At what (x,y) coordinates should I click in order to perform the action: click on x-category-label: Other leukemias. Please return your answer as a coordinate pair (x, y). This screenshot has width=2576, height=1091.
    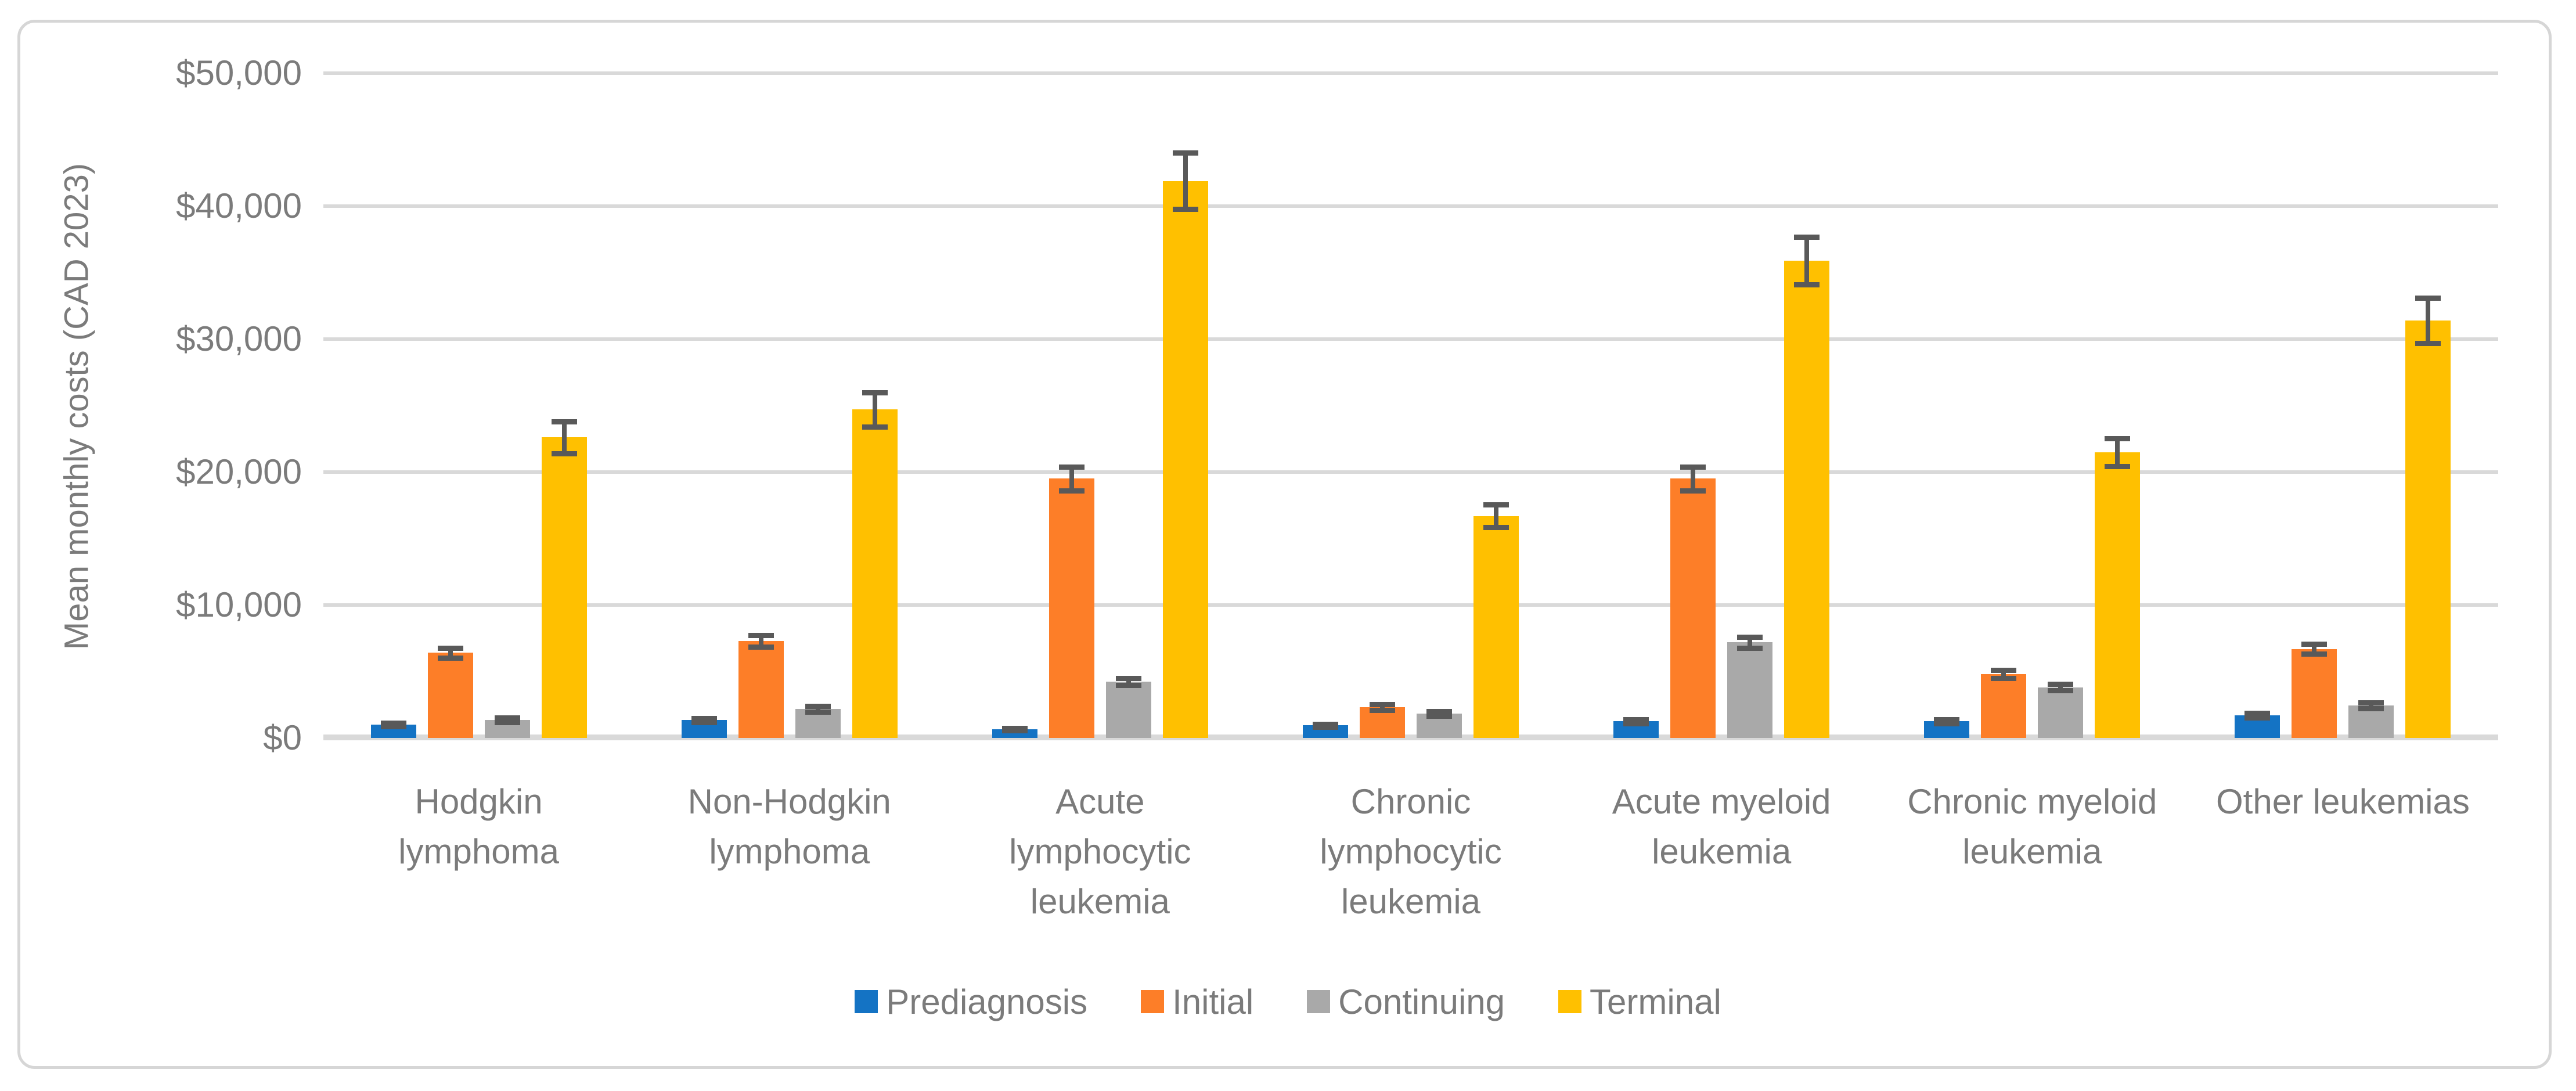
    Looking at the image, I should click on (2342, 801).